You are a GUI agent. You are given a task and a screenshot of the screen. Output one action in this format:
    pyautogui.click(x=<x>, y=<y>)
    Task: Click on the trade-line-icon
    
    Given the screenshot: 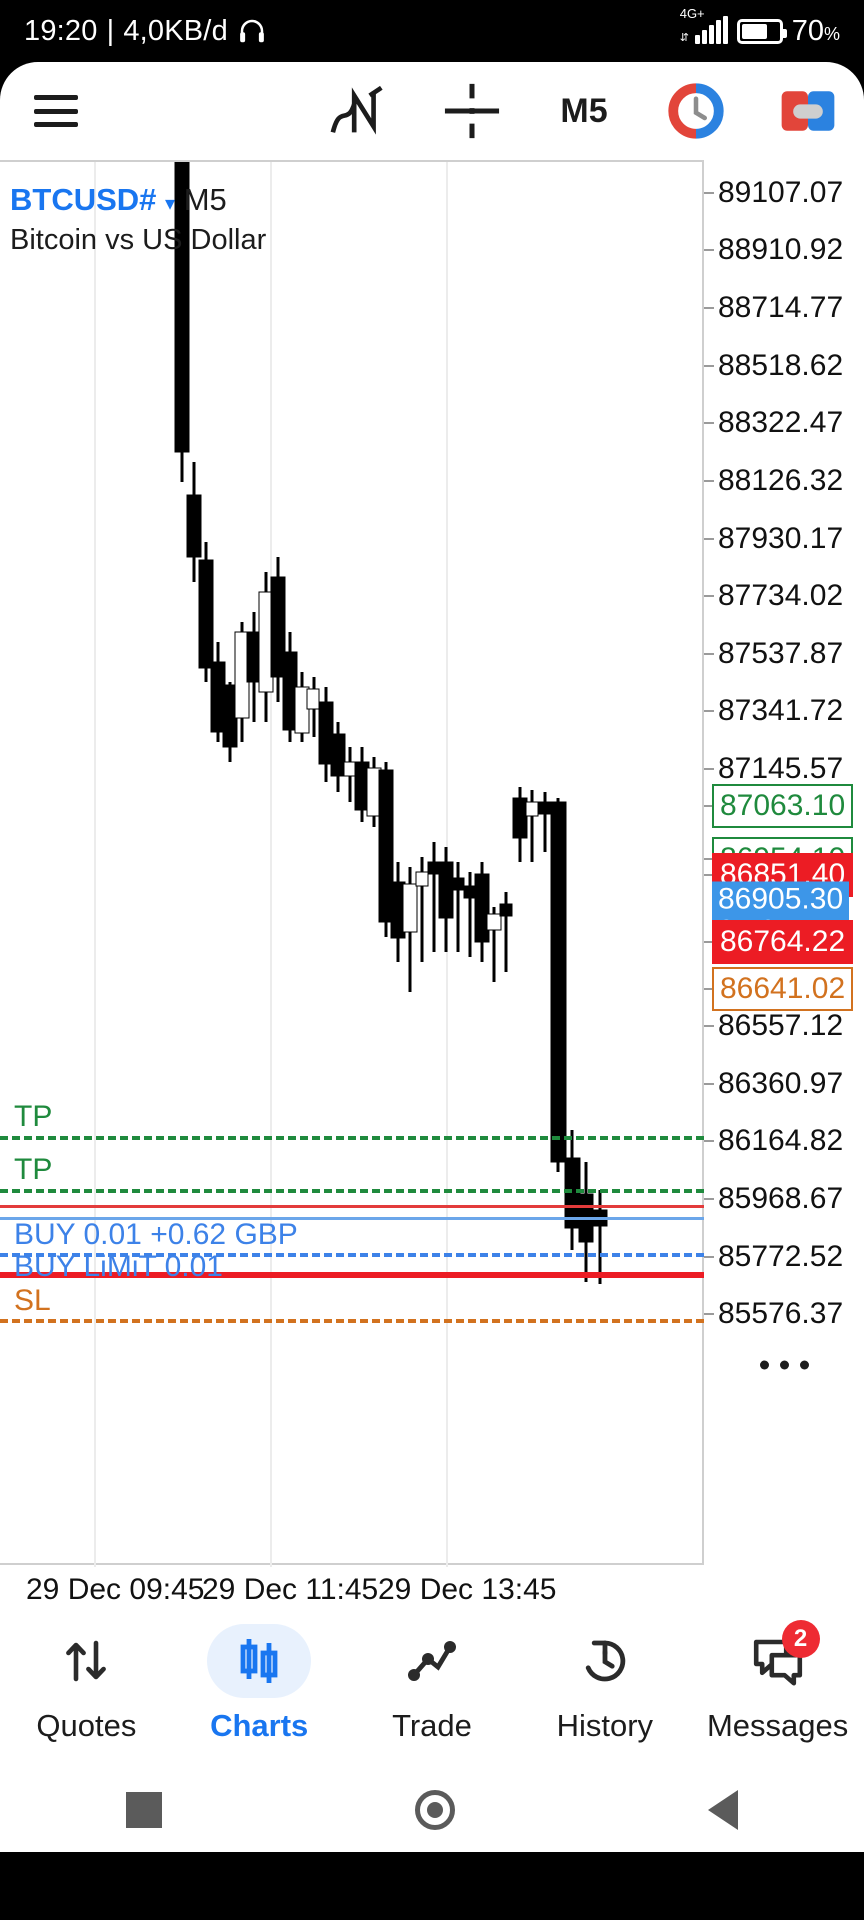 What is the action you would take?
    pyautogui.click(x=432, y=1661)
    